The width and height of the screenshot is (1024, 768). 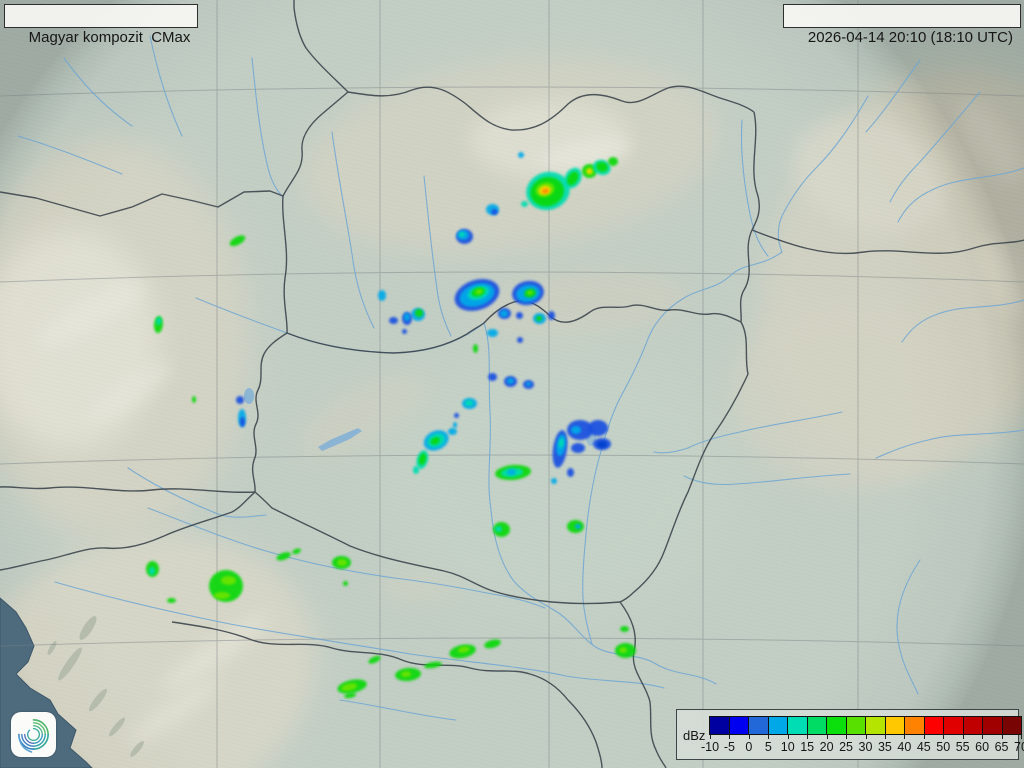 I want to click on river-bodrog, so click(x=754, y=188).